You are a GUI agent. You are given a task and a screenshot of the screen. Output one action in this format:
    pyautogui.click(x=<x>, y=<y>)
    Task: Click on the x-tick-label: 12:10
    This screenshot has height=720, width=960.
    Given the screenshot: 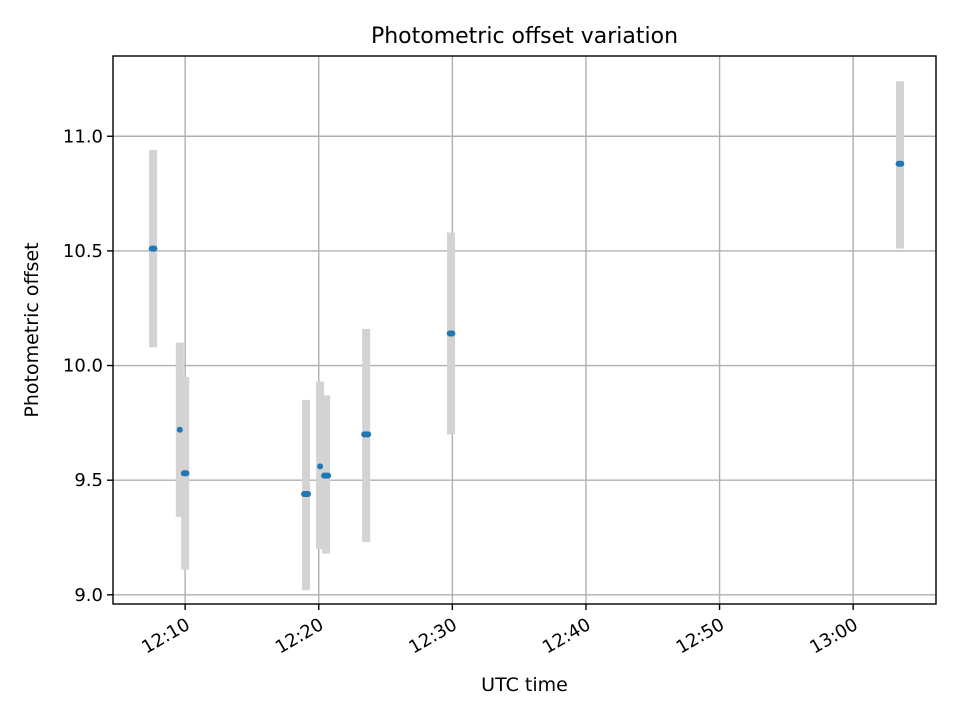 What is the action you would take?
    pyautogui.click(x=165, y=636)
    